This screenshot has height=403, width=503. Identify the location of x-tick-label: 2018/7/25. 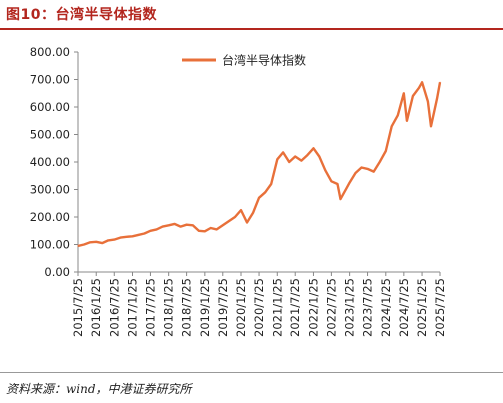
(187, 307).